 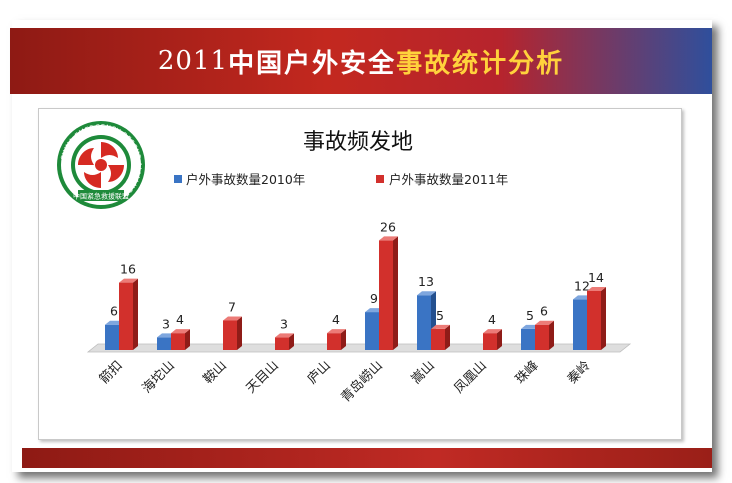 I want to click on legend-label-2011: 户外事故数量2011年, so click(x=448, y=179).